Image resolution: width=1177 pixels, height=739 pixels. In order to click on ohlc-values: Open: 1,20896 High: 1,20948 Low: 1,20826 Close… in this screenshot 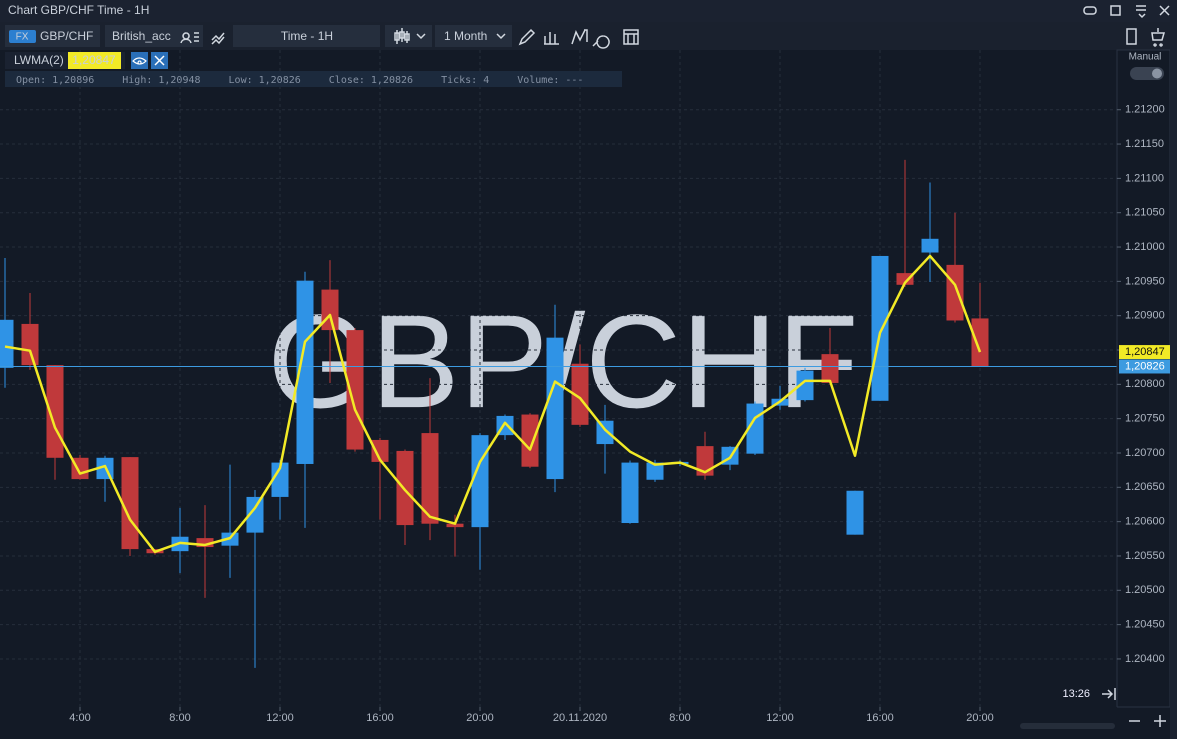, I will do `click(299, 80)`.